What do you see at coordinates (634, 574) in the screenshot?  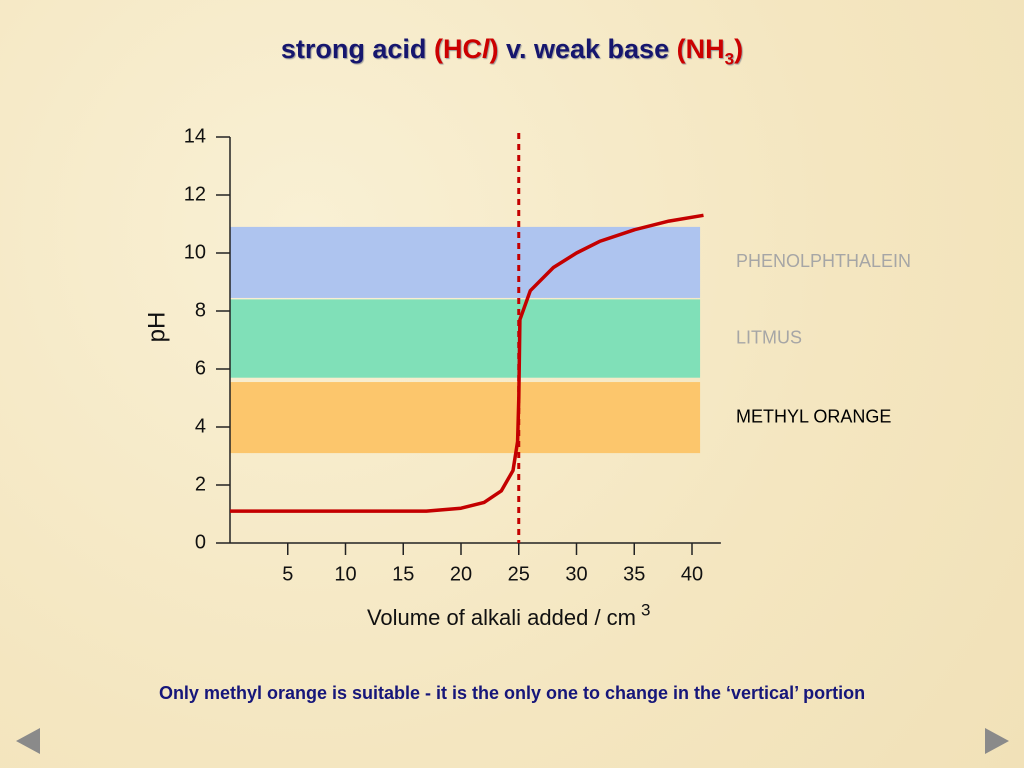 I see `x-tick-label: 35` at bounding box center [634, 574].